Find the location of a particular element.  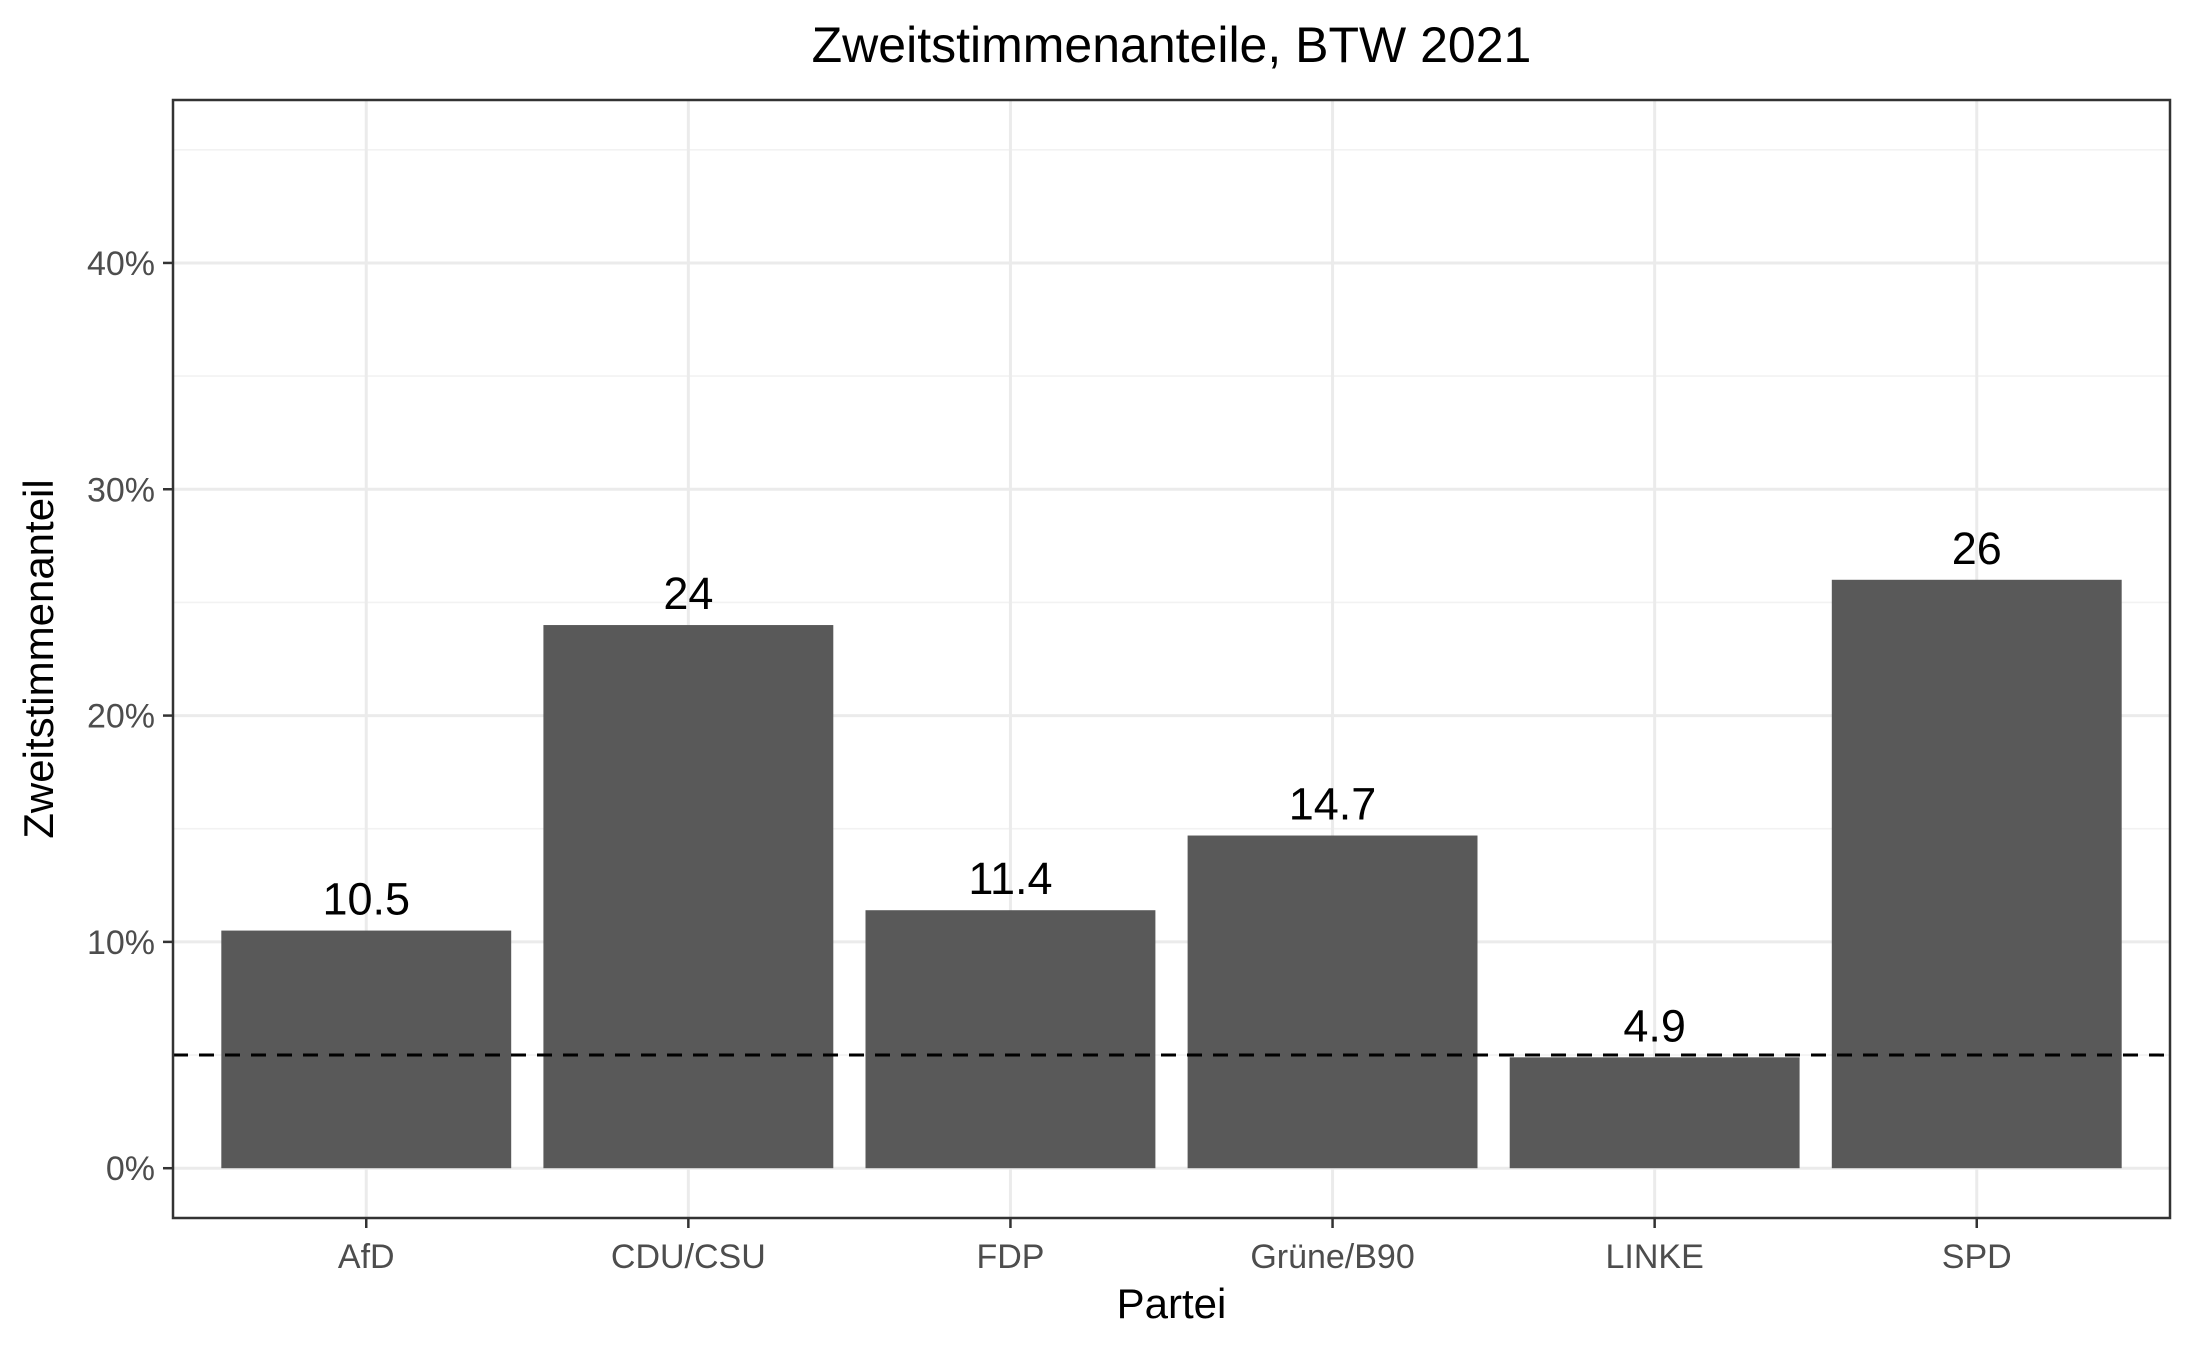

data-label: 4.9 is located at coordinates (1654, 1025).